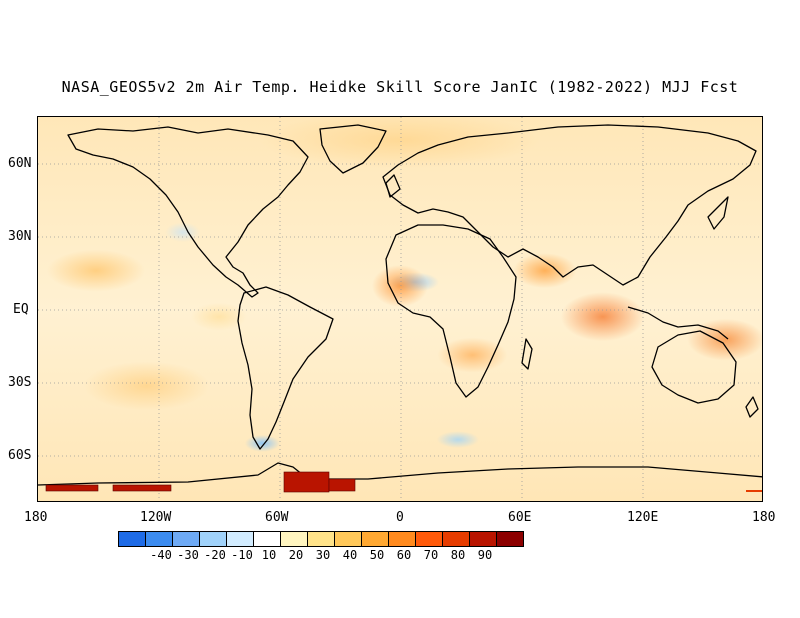 The image size is (800, 618). What do you see at coordinates (323, 555) in the screenshot?
I see `colorbar-tick-label: 30` at bounding box center [323, 555].